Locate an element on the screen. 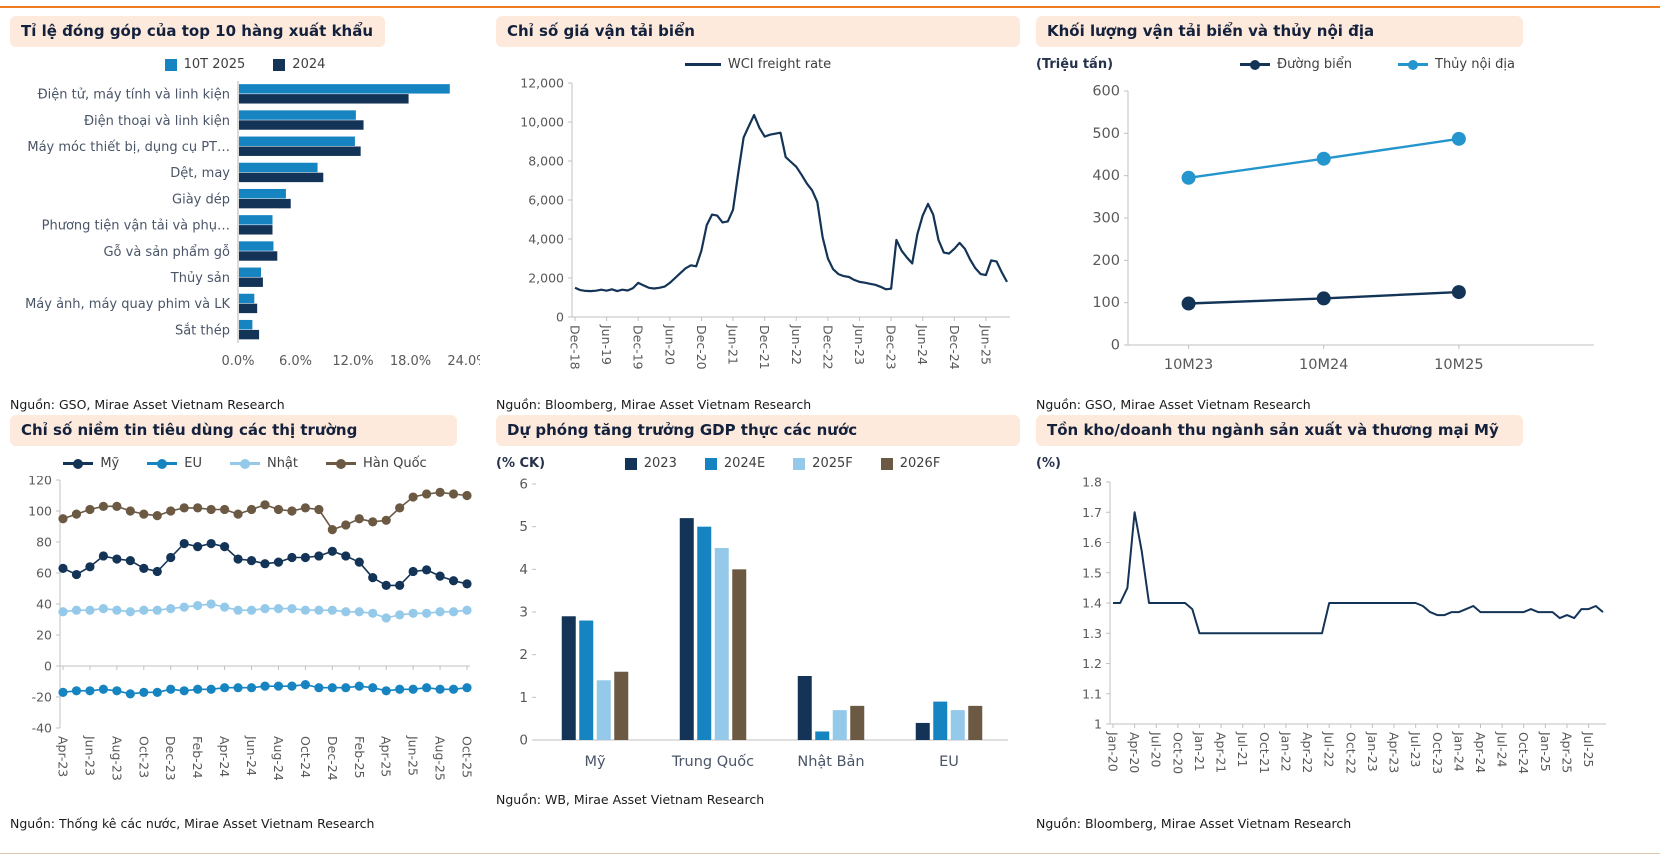 The image size is (1660, 858). legend-row: WCI freight rate is located at coordinates (758, 65).